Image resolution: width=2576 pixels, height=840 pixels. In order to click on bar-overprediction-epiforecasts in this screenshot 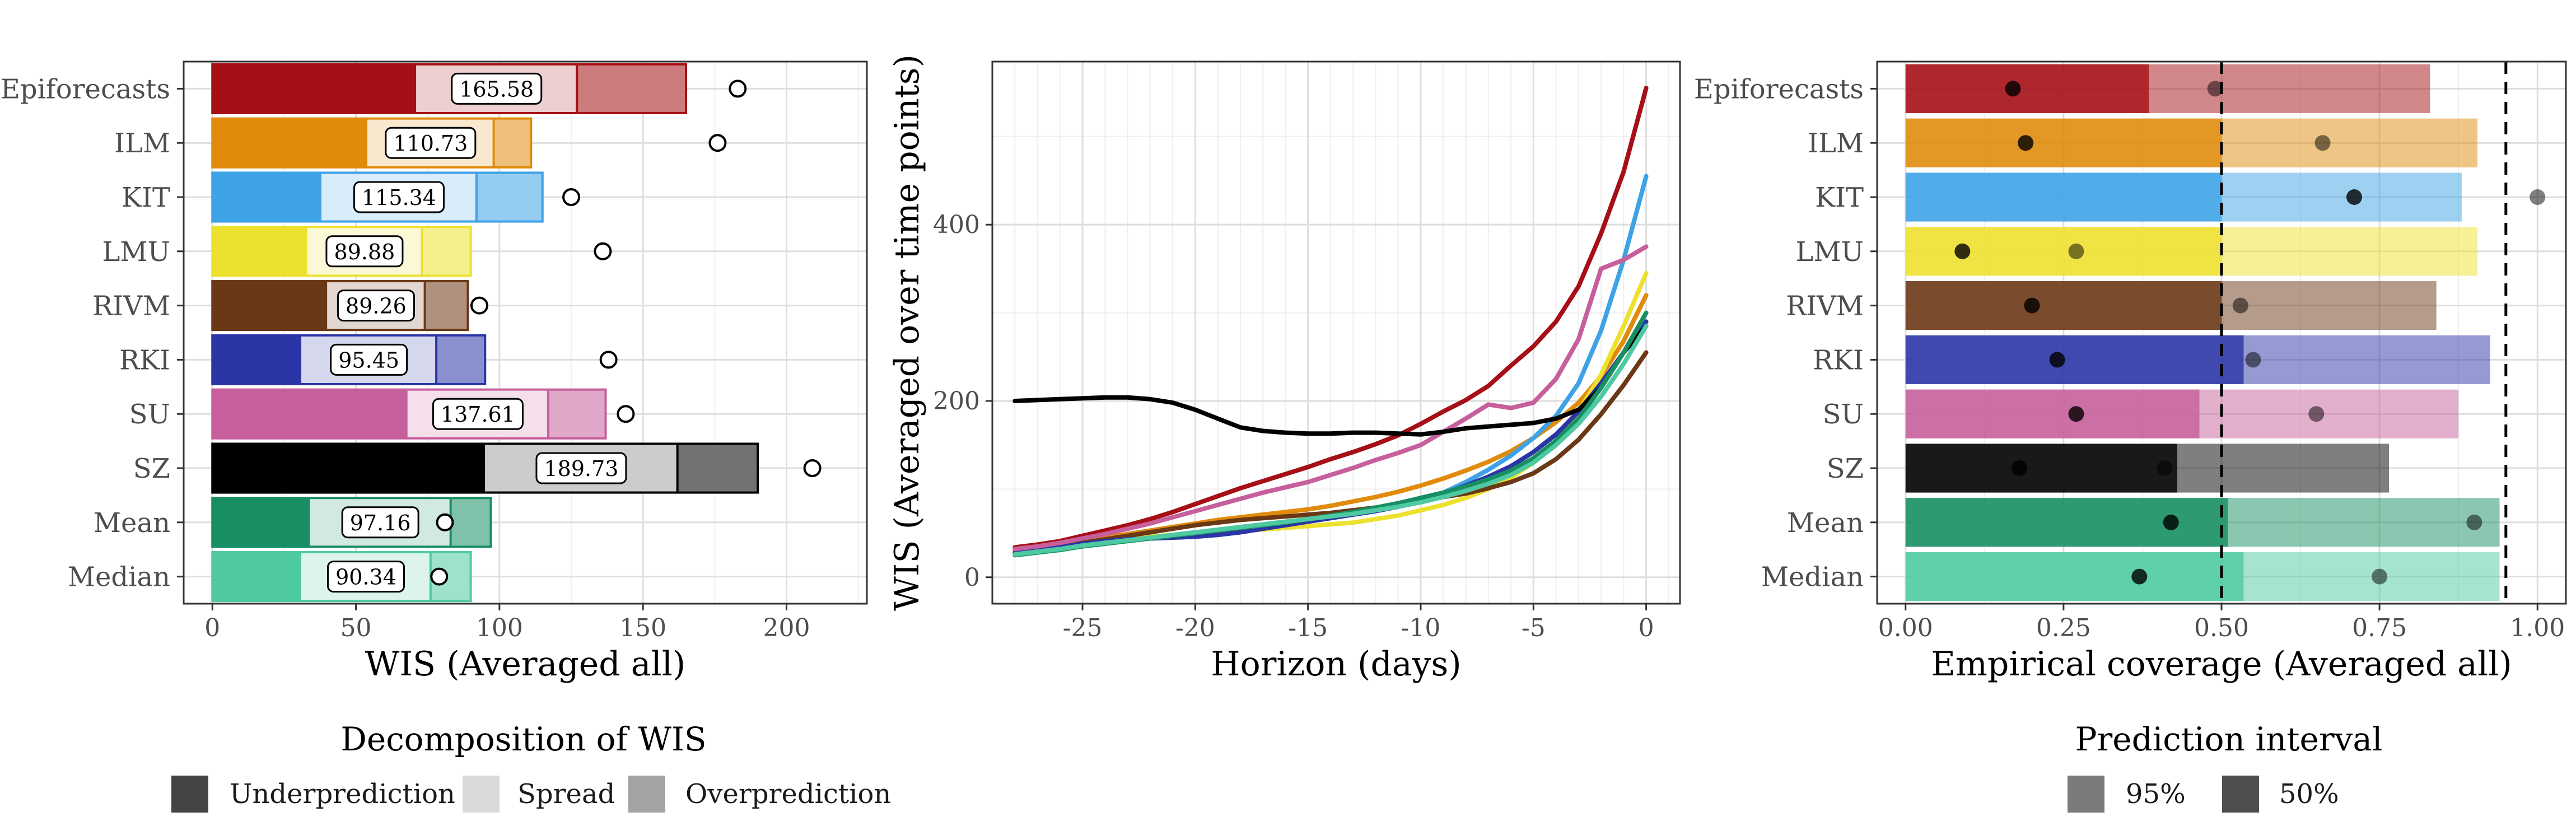, I will do `click(632, 89)`.